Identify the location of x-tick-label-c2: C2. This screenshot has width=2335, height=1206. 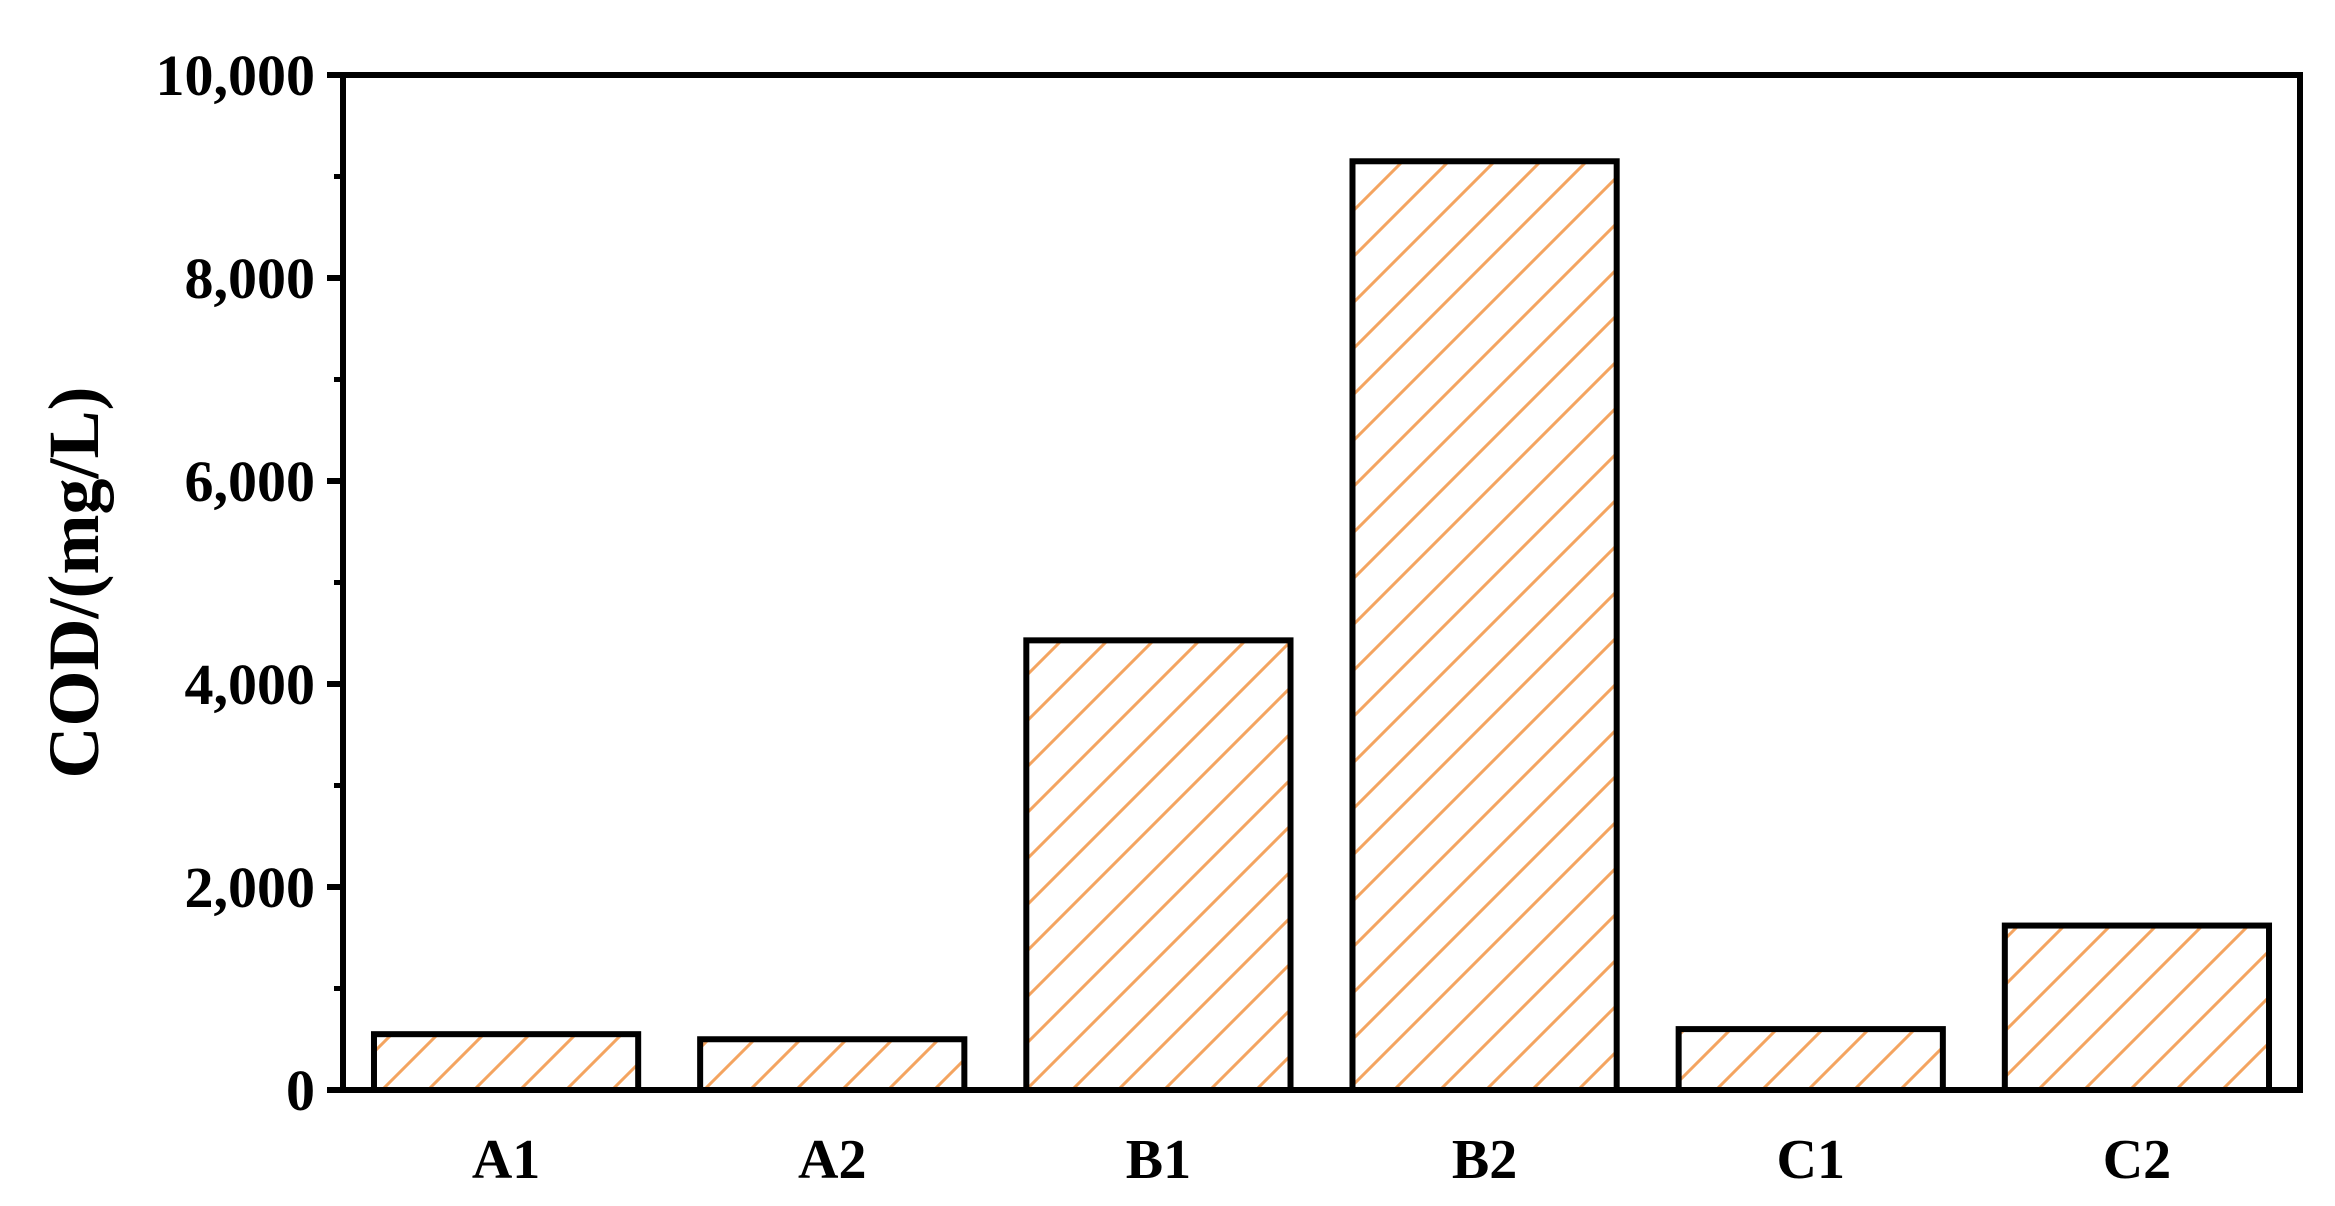
(2137, 1160).